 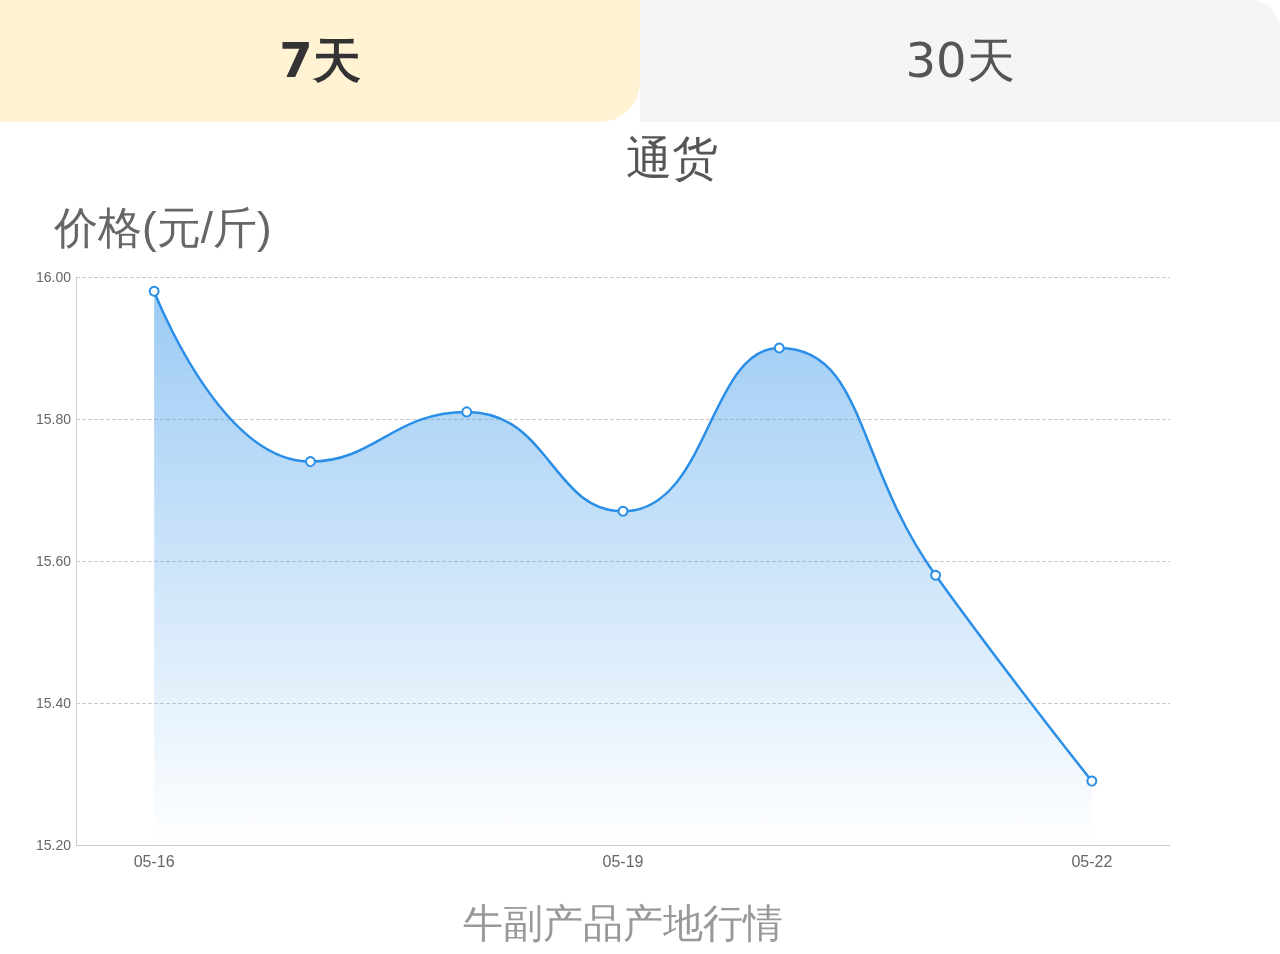 I want to click on y-tick-label: 15.80, so click(x=53, y=419).